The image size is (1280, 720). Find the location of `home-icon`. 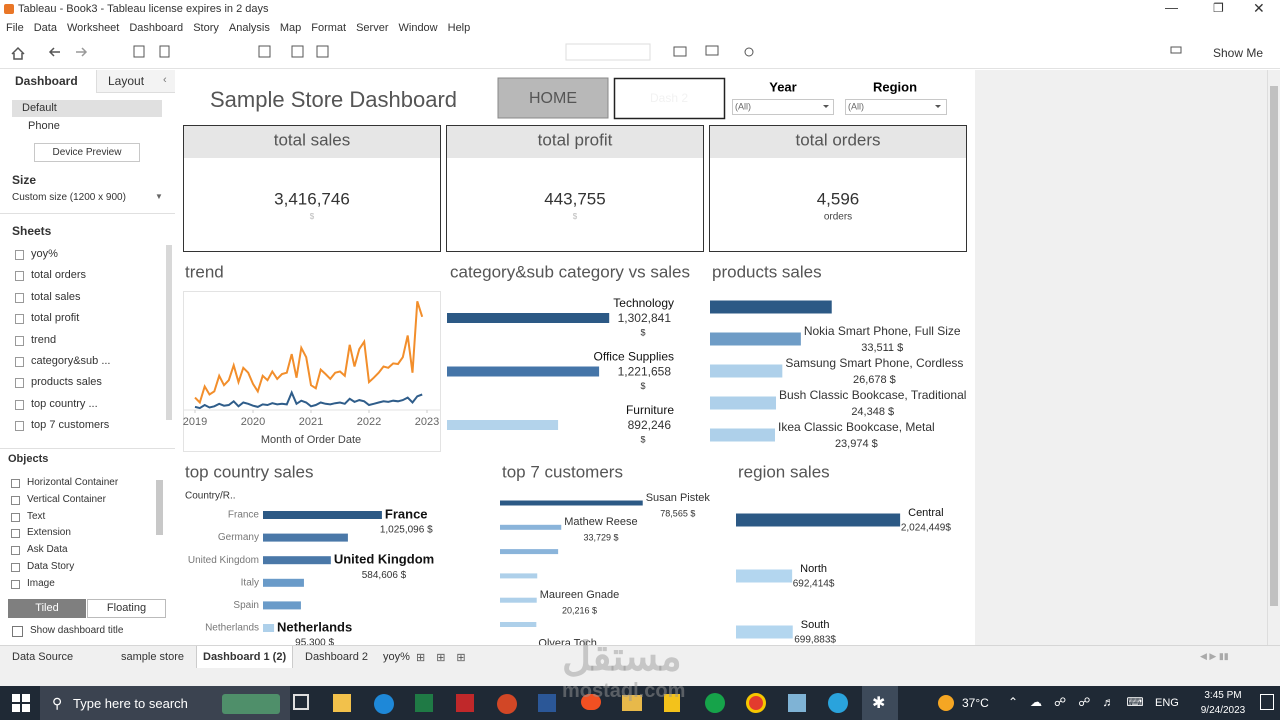

home-icon is located at coordinates (18, 53).